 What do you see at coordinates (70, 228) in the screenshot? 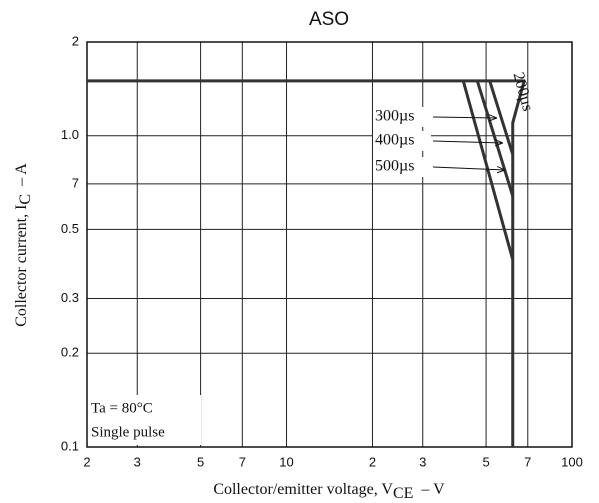
I see `y-tick-label: 0.5` at bounding box center [70, 228].